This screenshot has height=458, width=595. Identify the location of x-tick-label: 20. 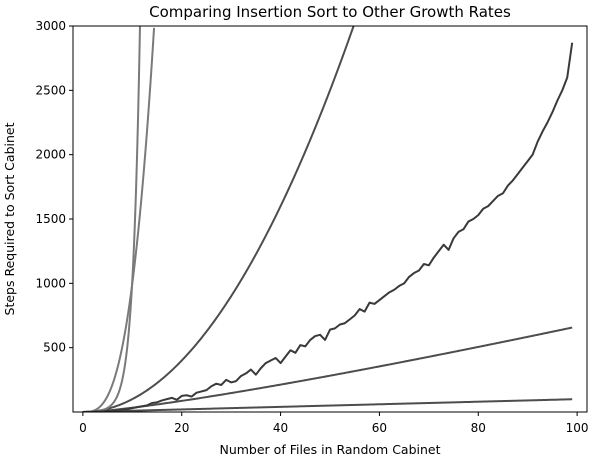
(181, 428).